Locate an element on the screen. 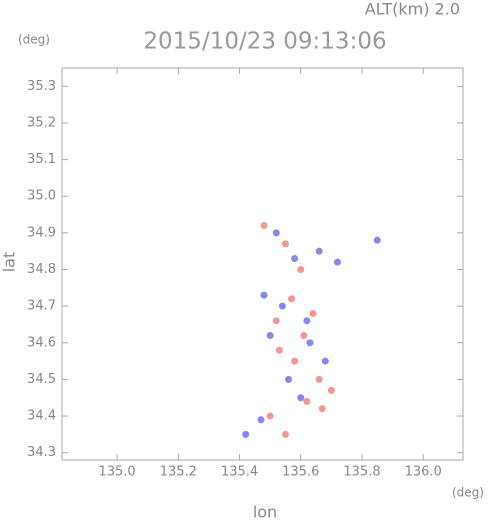  y-tick-label: 34.5 is located at coordinates (41, 379).